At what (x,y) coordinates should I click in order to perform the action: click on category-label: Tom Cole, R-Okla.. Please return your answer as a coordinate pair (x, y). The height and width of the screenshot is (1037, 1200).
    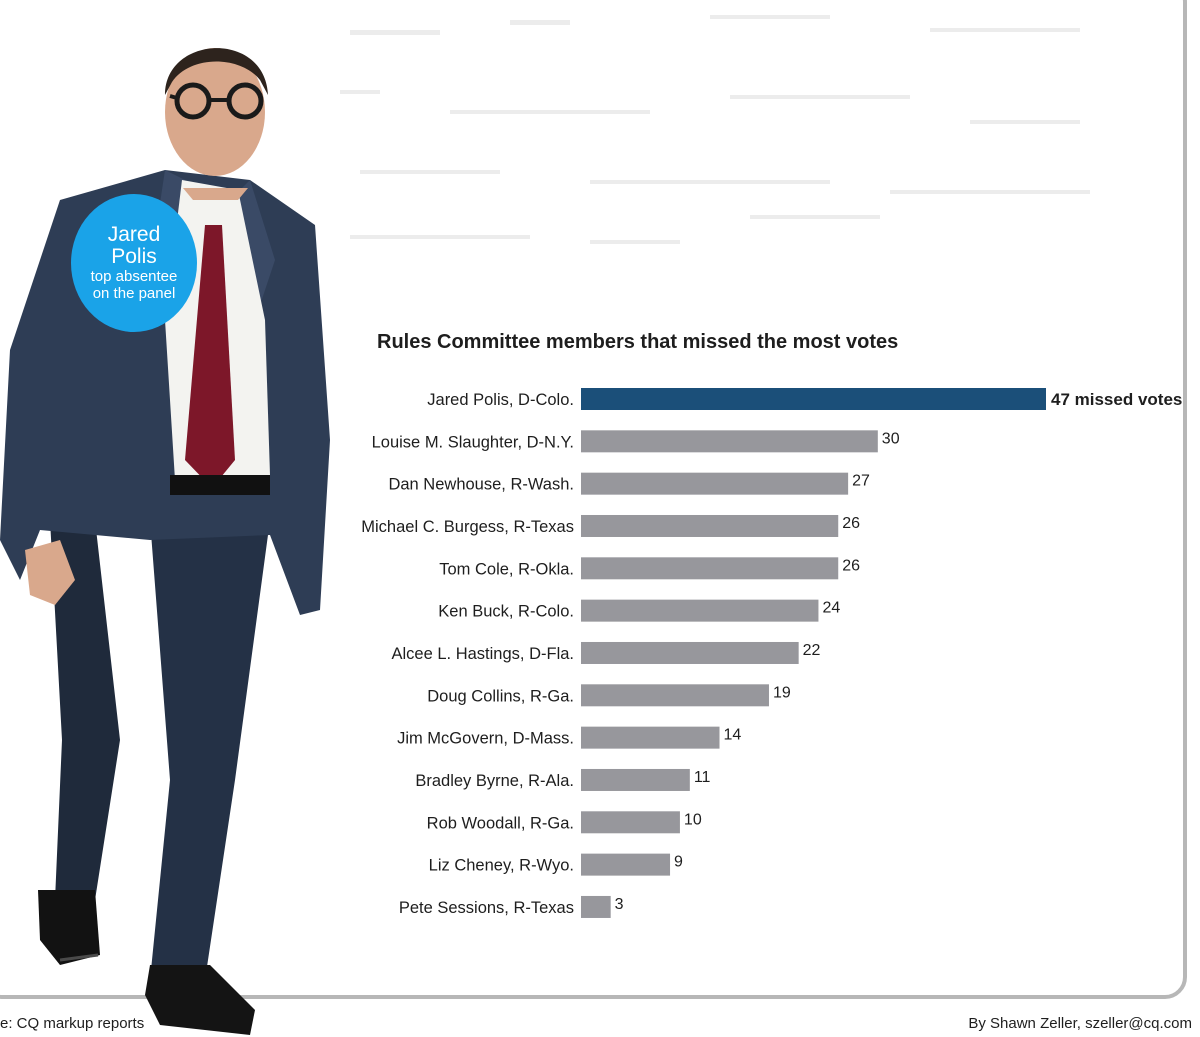
    Looking at the image, I should click on (506, 569).